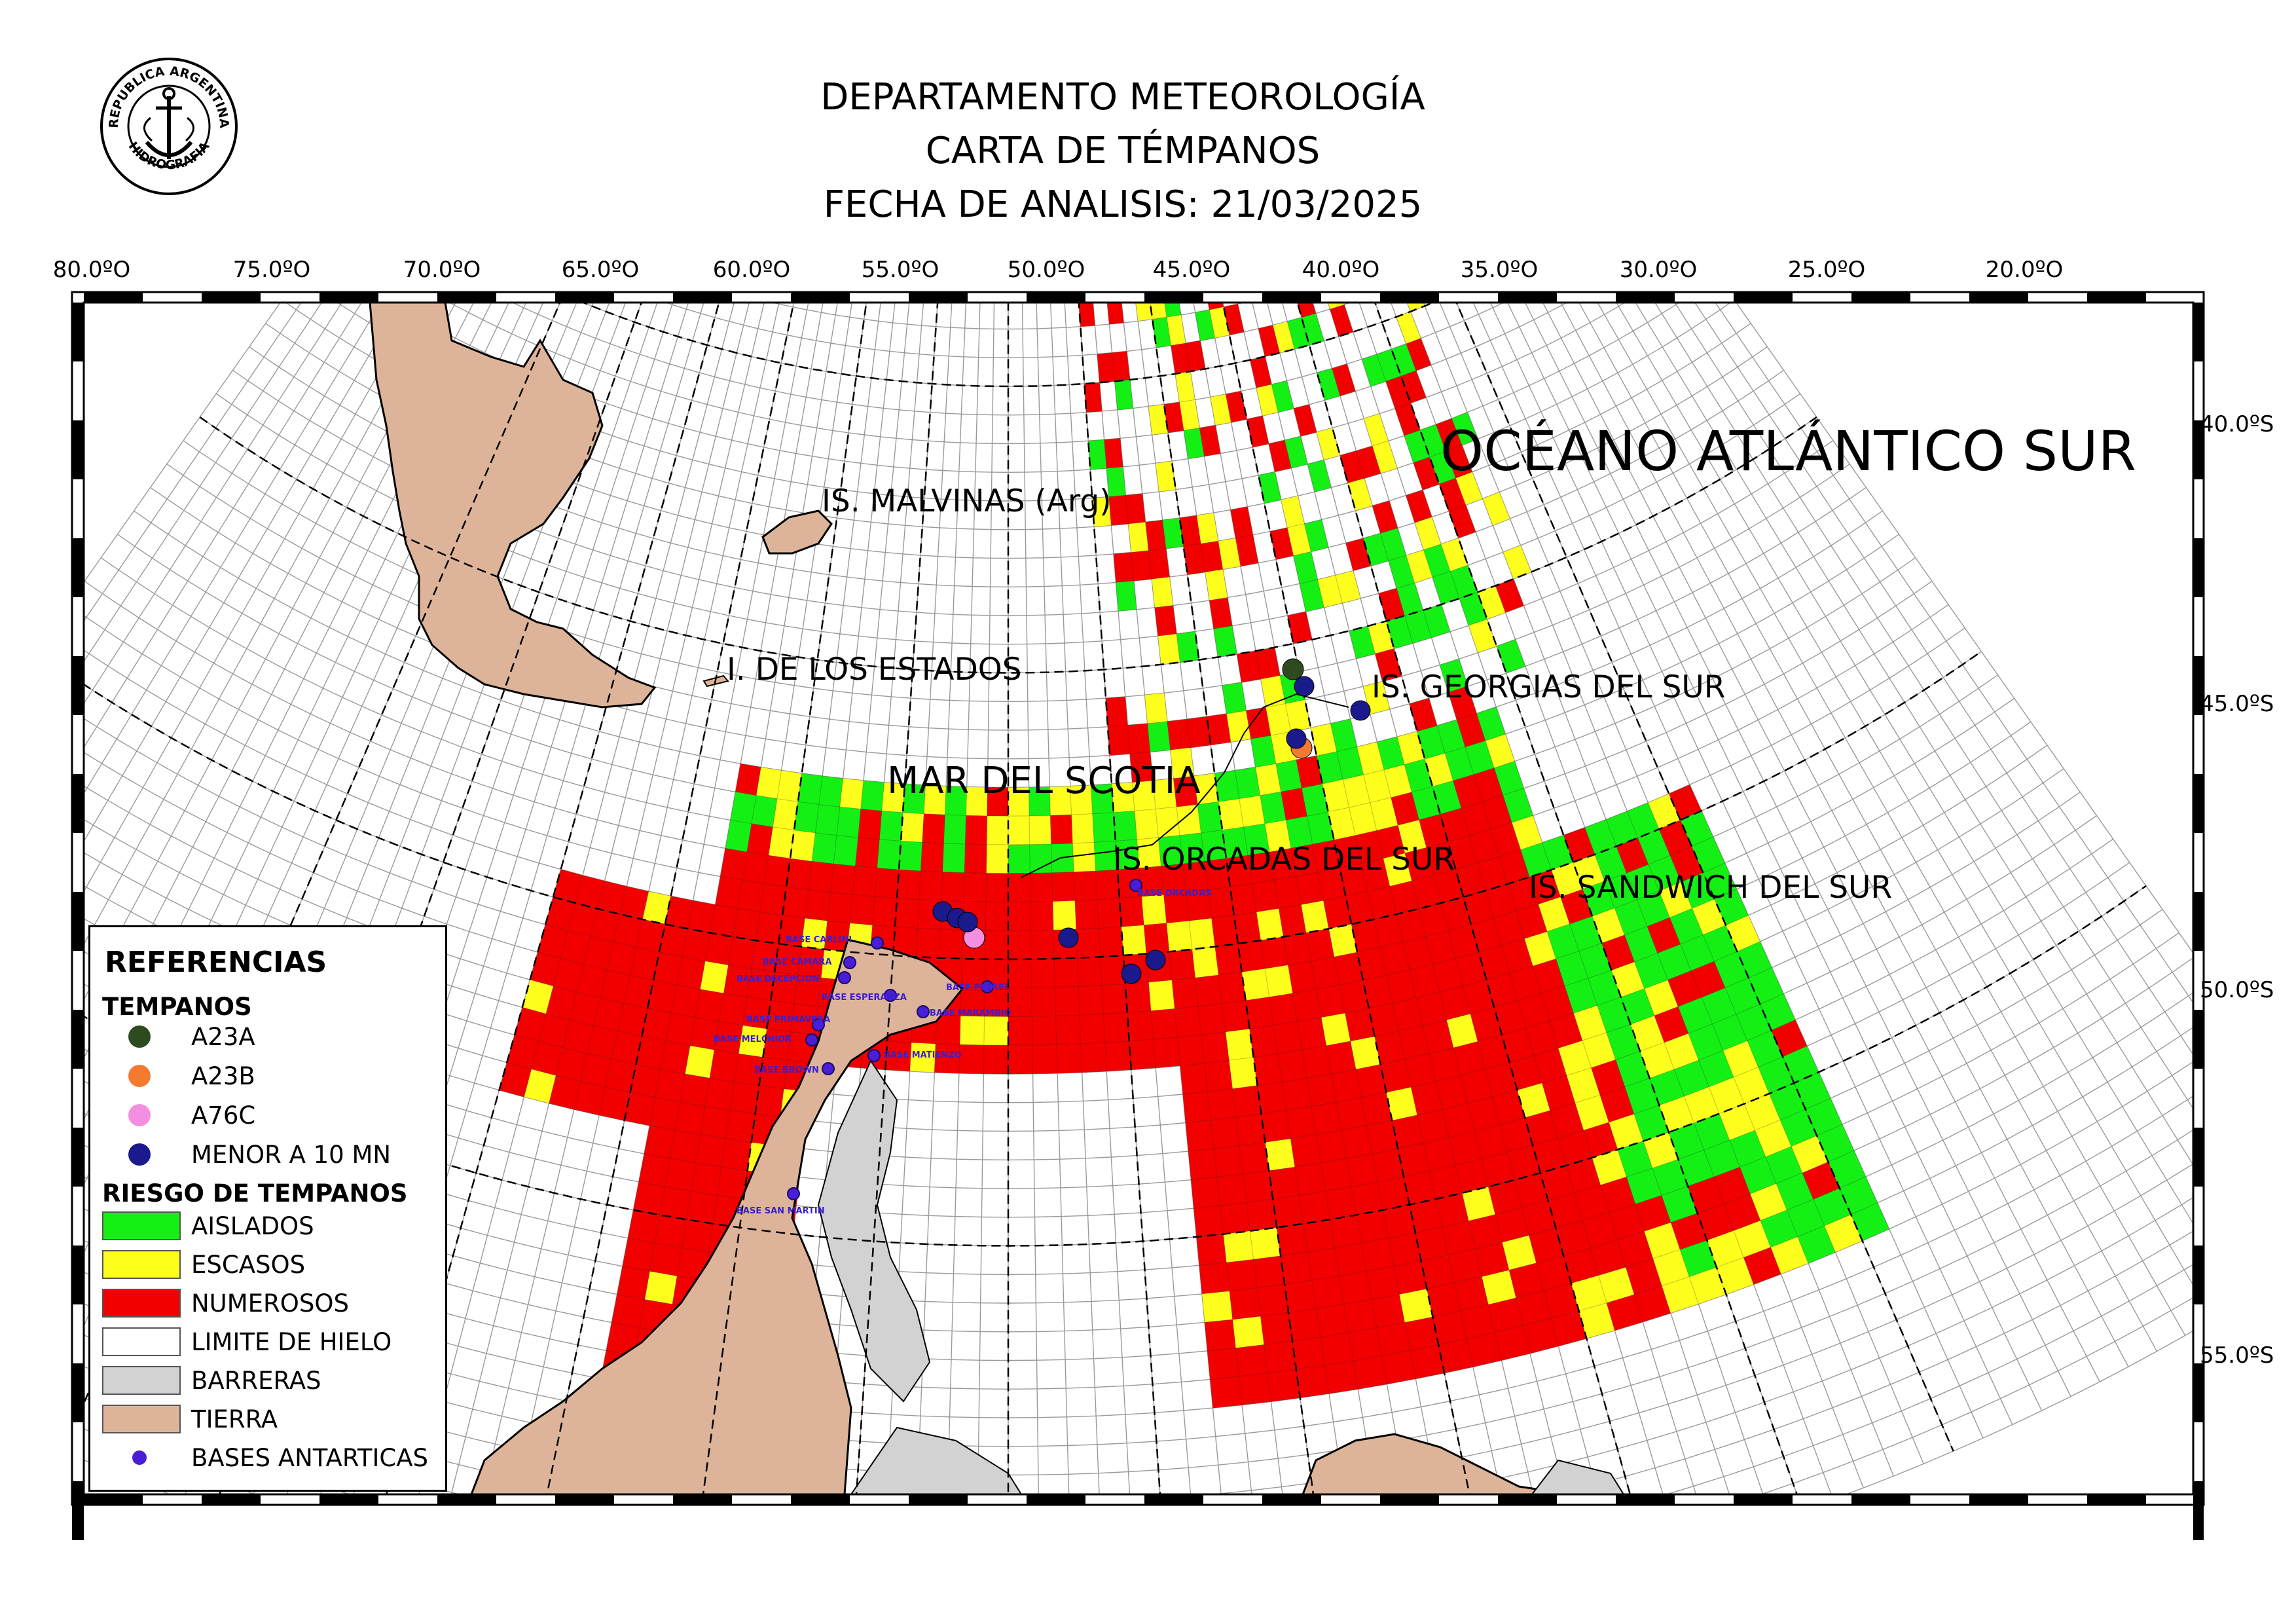  Describe the element at coordinates (2237, 424) in the screenshot. I see `lat-label: 40.0ºS` at that location.